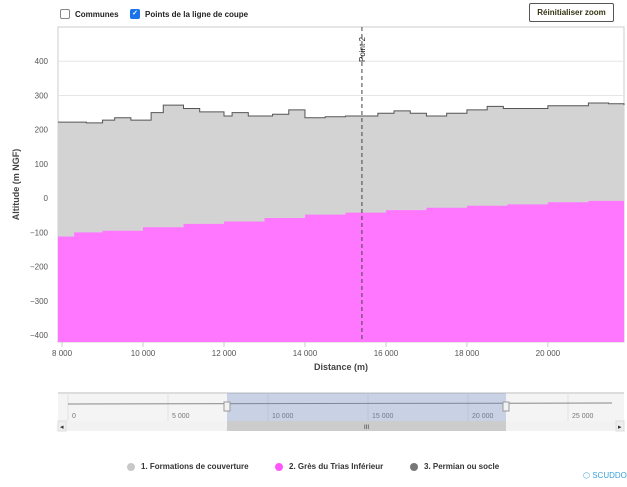 This screenshot has height=487, width=627. Describe the element at coordinates (135, 14) in the screenshot. I see `points-box: ✓` at that location.